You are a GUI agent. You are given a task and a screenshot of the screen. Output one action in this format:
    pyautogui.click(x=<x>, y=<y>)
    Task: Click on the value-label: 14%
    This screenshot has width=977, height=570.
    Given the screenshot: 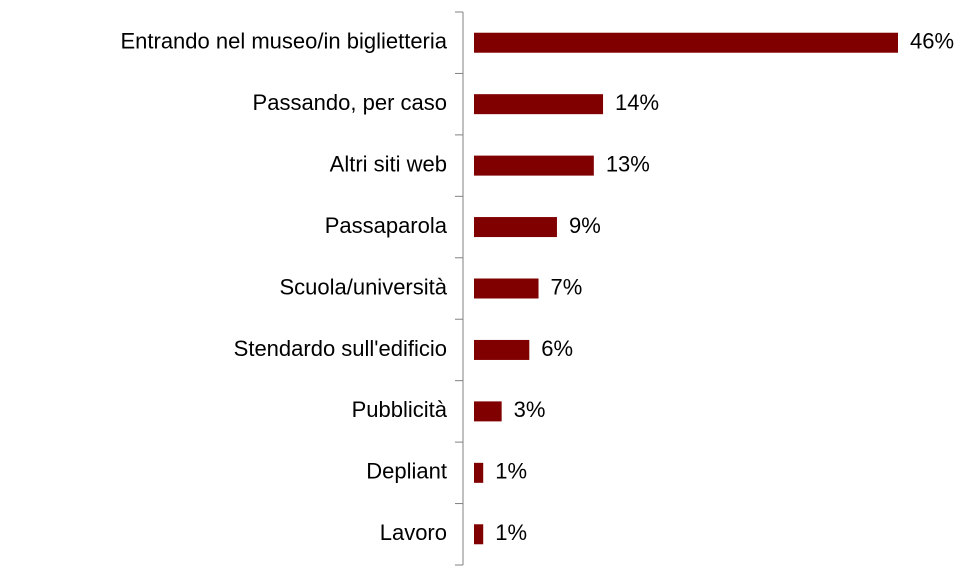 What is the action you would take?
    pyautogui.click(x=637, y=102)
    